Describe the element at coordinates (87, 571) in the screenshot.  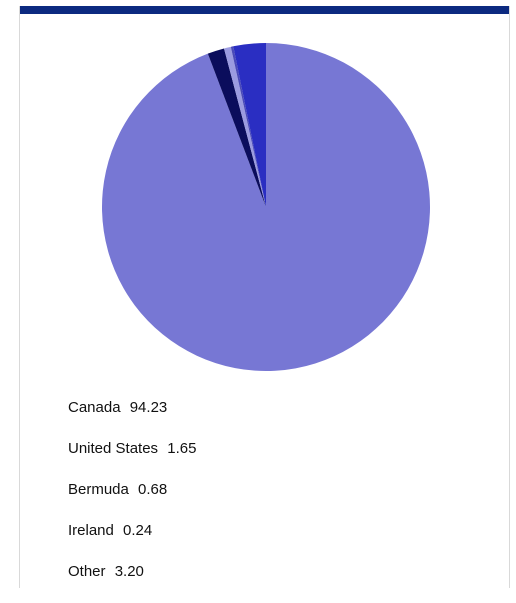
I see `legend-label: Other` at that location.